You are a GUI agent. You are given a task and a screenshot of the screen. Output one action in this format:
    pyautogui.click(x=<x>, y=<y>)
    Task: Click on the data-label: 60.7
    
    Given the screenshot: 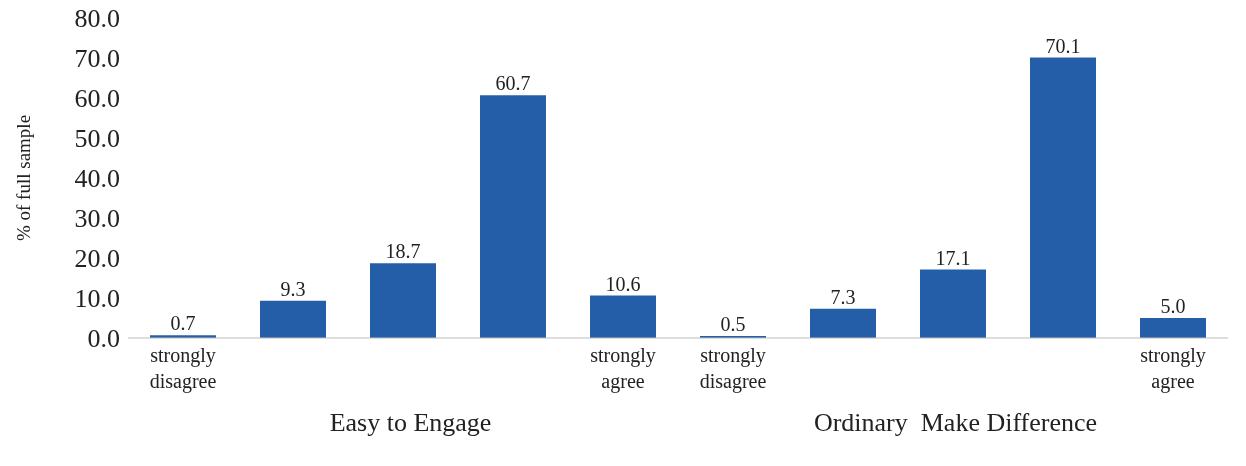 What is the action you would take?
    pyautogui.click(x=513, y=83)
    